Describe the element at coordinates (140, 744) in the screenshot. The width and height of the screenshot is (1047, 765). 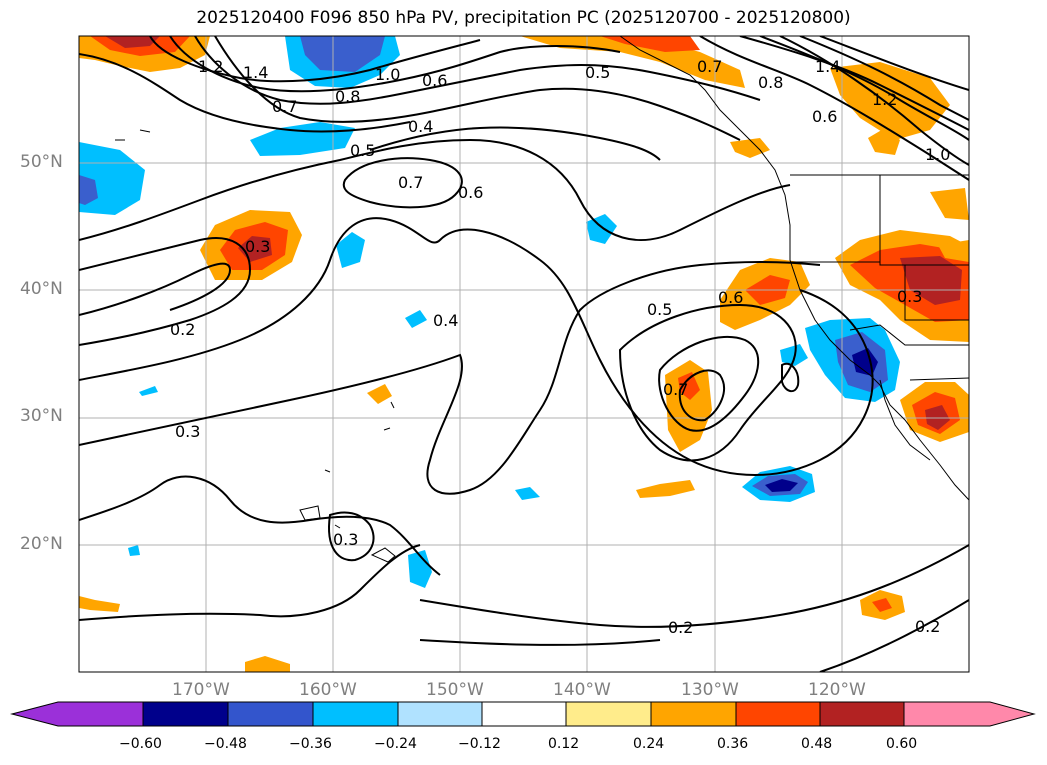
I see `colorbar-tick: −0.60` at that location.